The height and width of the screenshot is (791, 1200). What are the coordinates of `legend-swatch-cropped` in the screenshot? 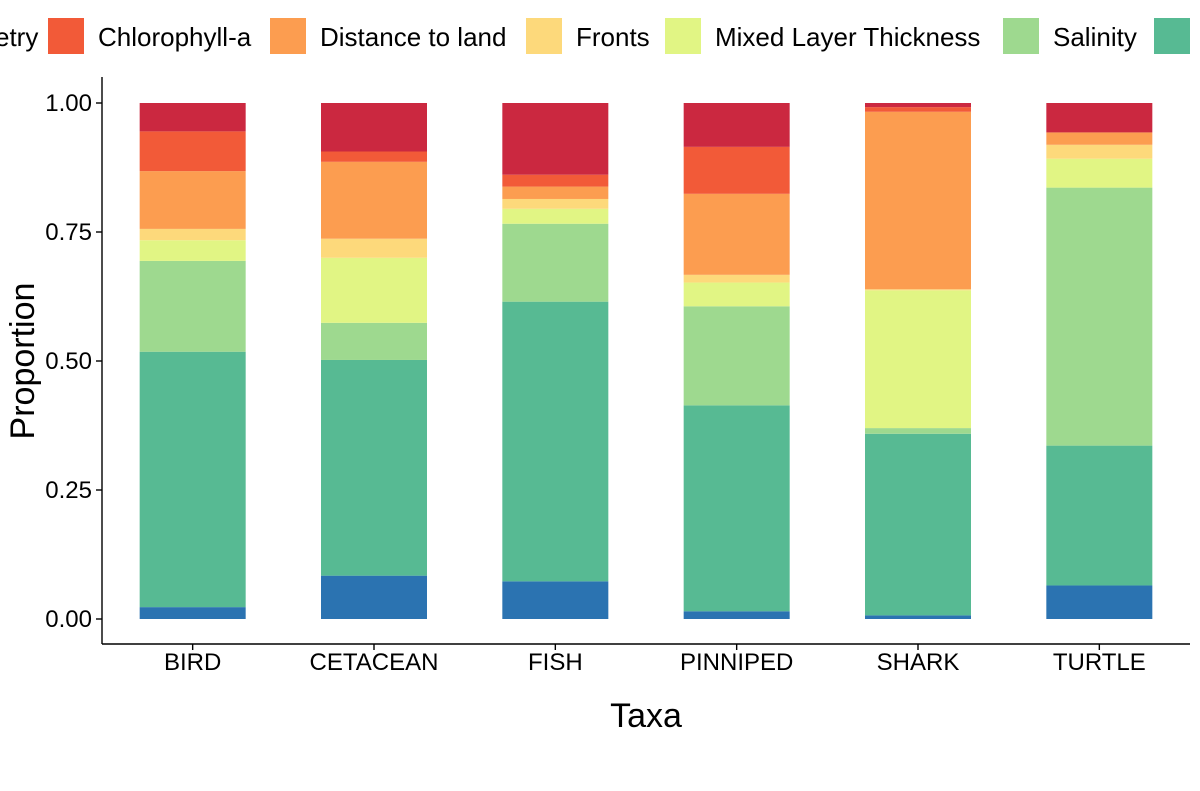 It's located at (1172, 36).